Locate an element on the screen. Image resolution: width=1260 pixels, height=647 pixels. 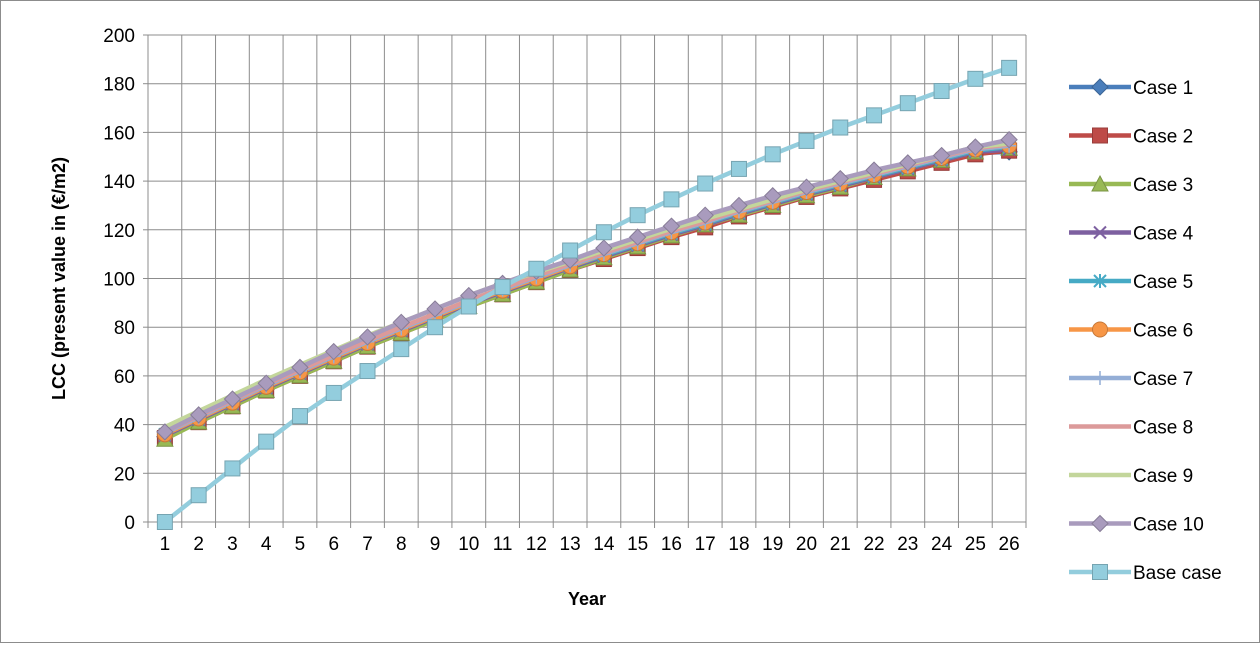
x-tick-label: 18 is located at coordinates (738, 544).